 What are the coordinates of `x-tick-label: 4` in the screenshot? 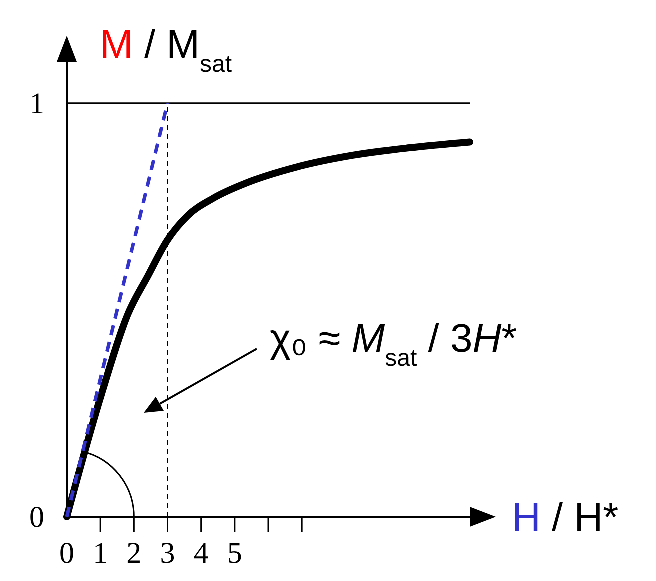 It's located at (201, 553).